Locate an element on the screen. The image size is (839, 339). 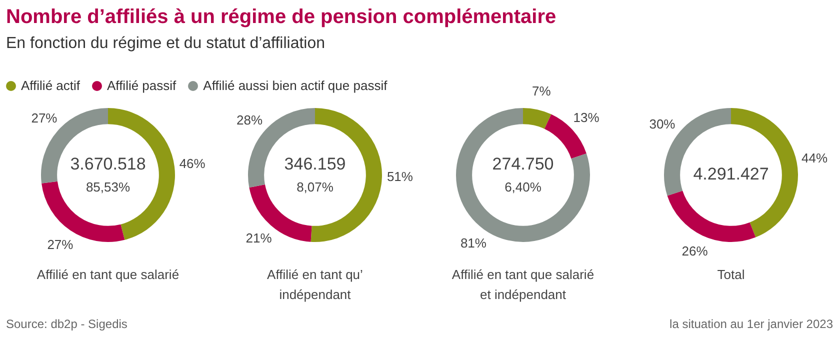
text: En fonction du régime et du statut d’affiliation is located at coordinates (166, 44).